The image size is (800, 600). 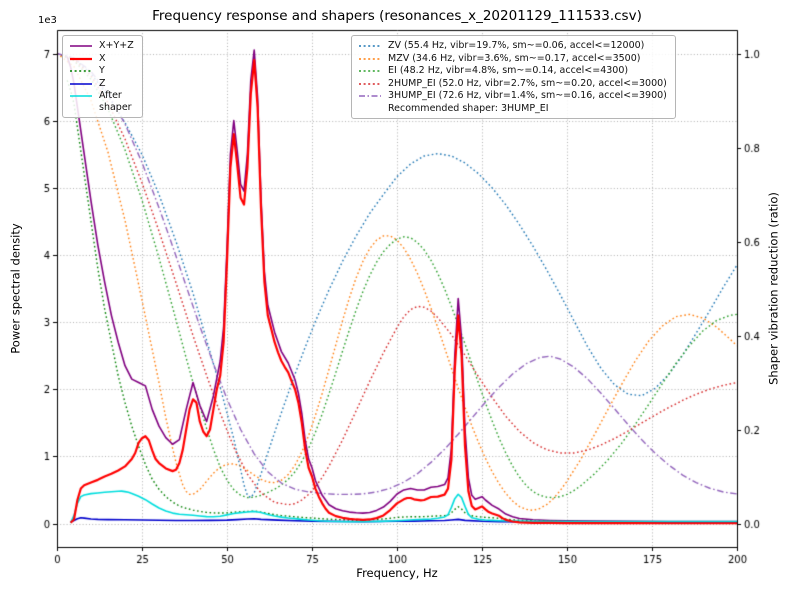 What do you see at coordinates (115, 101) in the screenshot?
I see `legend-label: After shaper` at bounding box center [115, 101].